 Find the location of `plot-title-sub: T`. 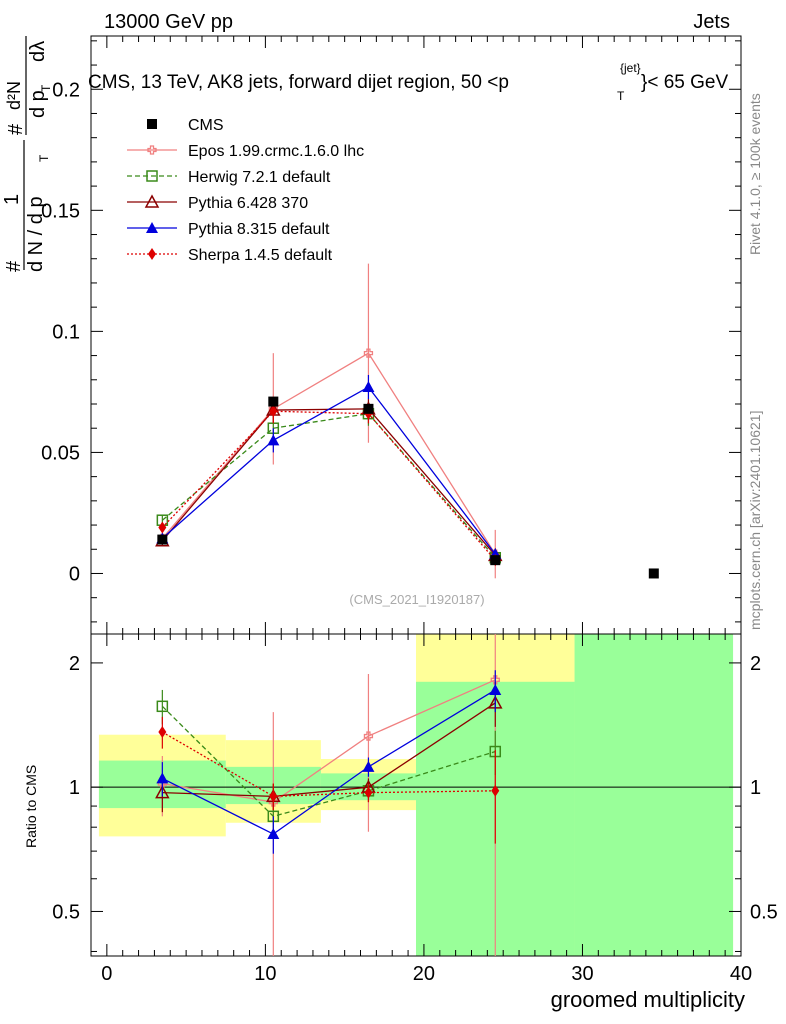

plot-title-sub: T is located at coordinates (621, 96).